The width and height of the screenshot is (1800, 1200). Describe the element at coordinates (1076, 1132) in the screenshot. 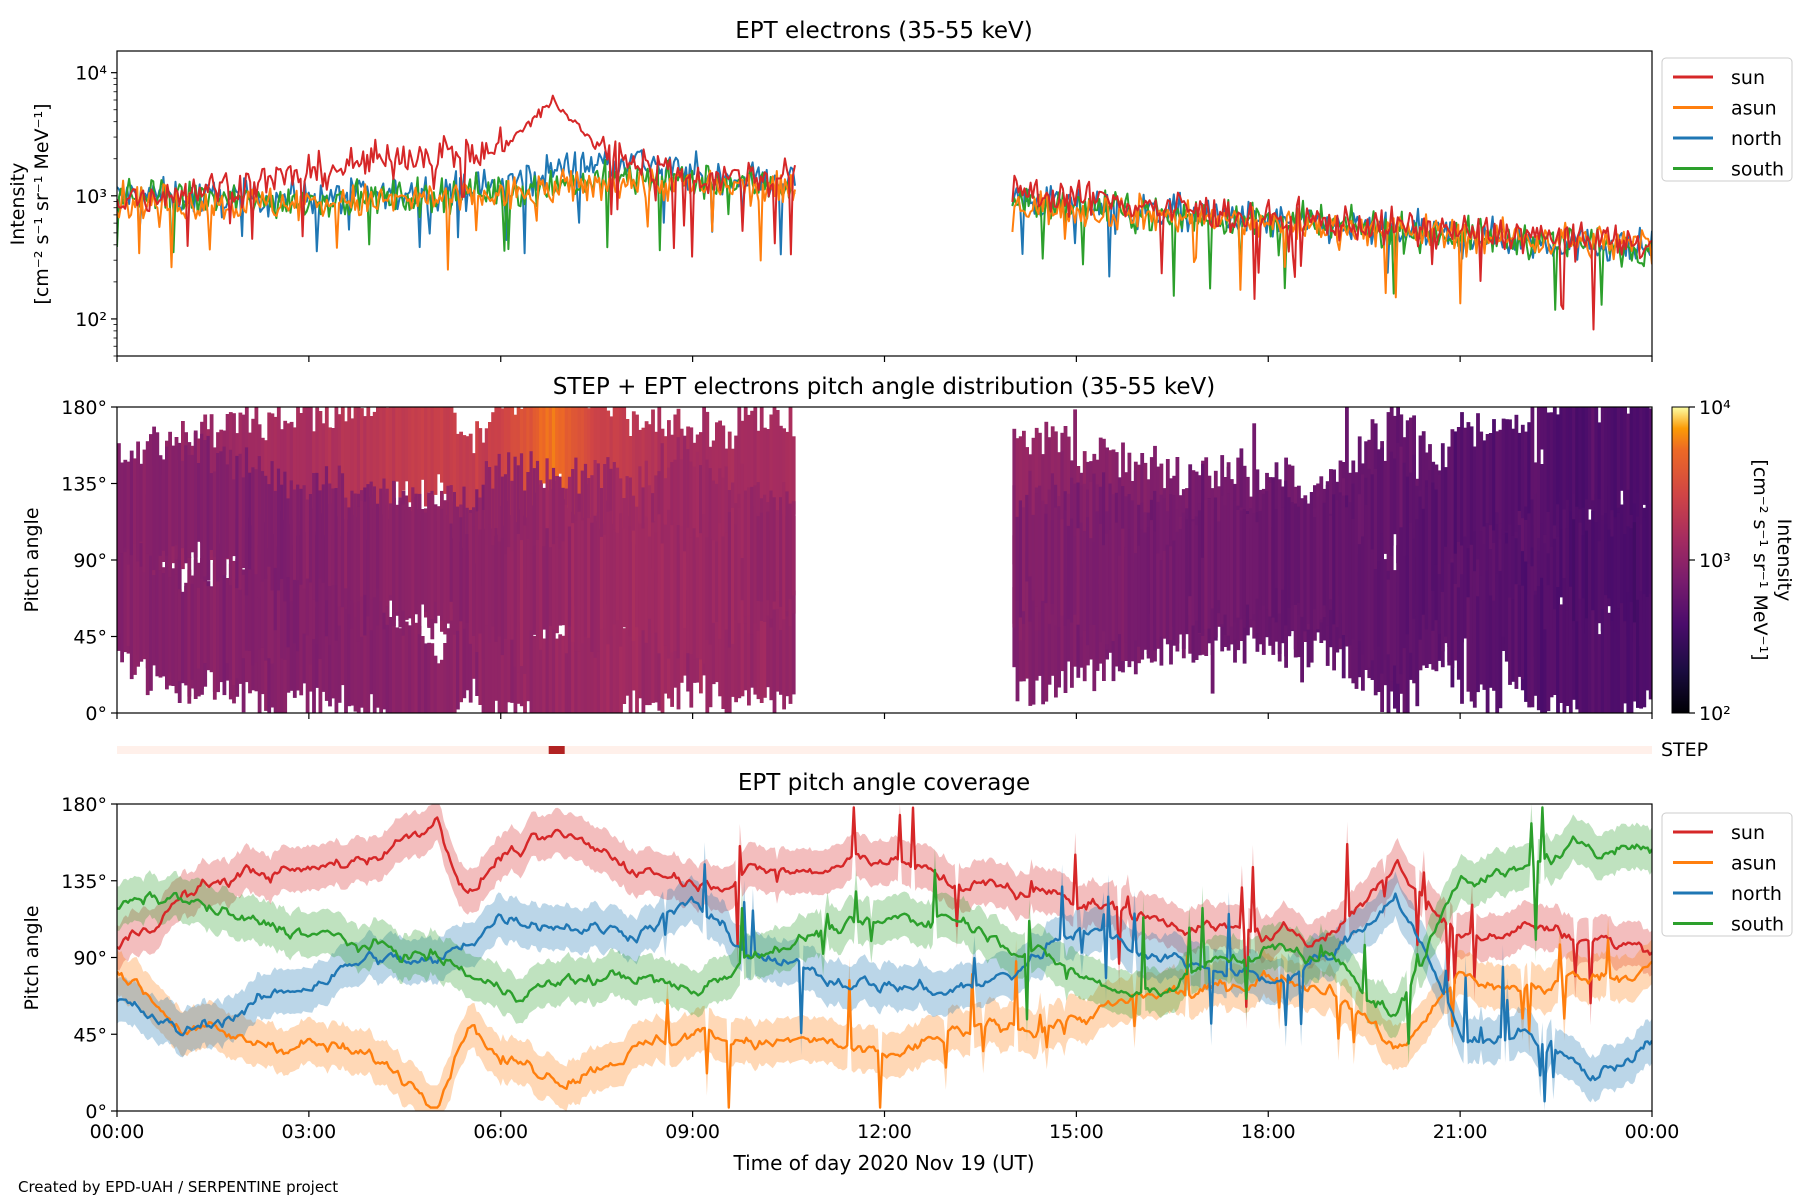

I see `x-tick-label: 15:00` at that location.